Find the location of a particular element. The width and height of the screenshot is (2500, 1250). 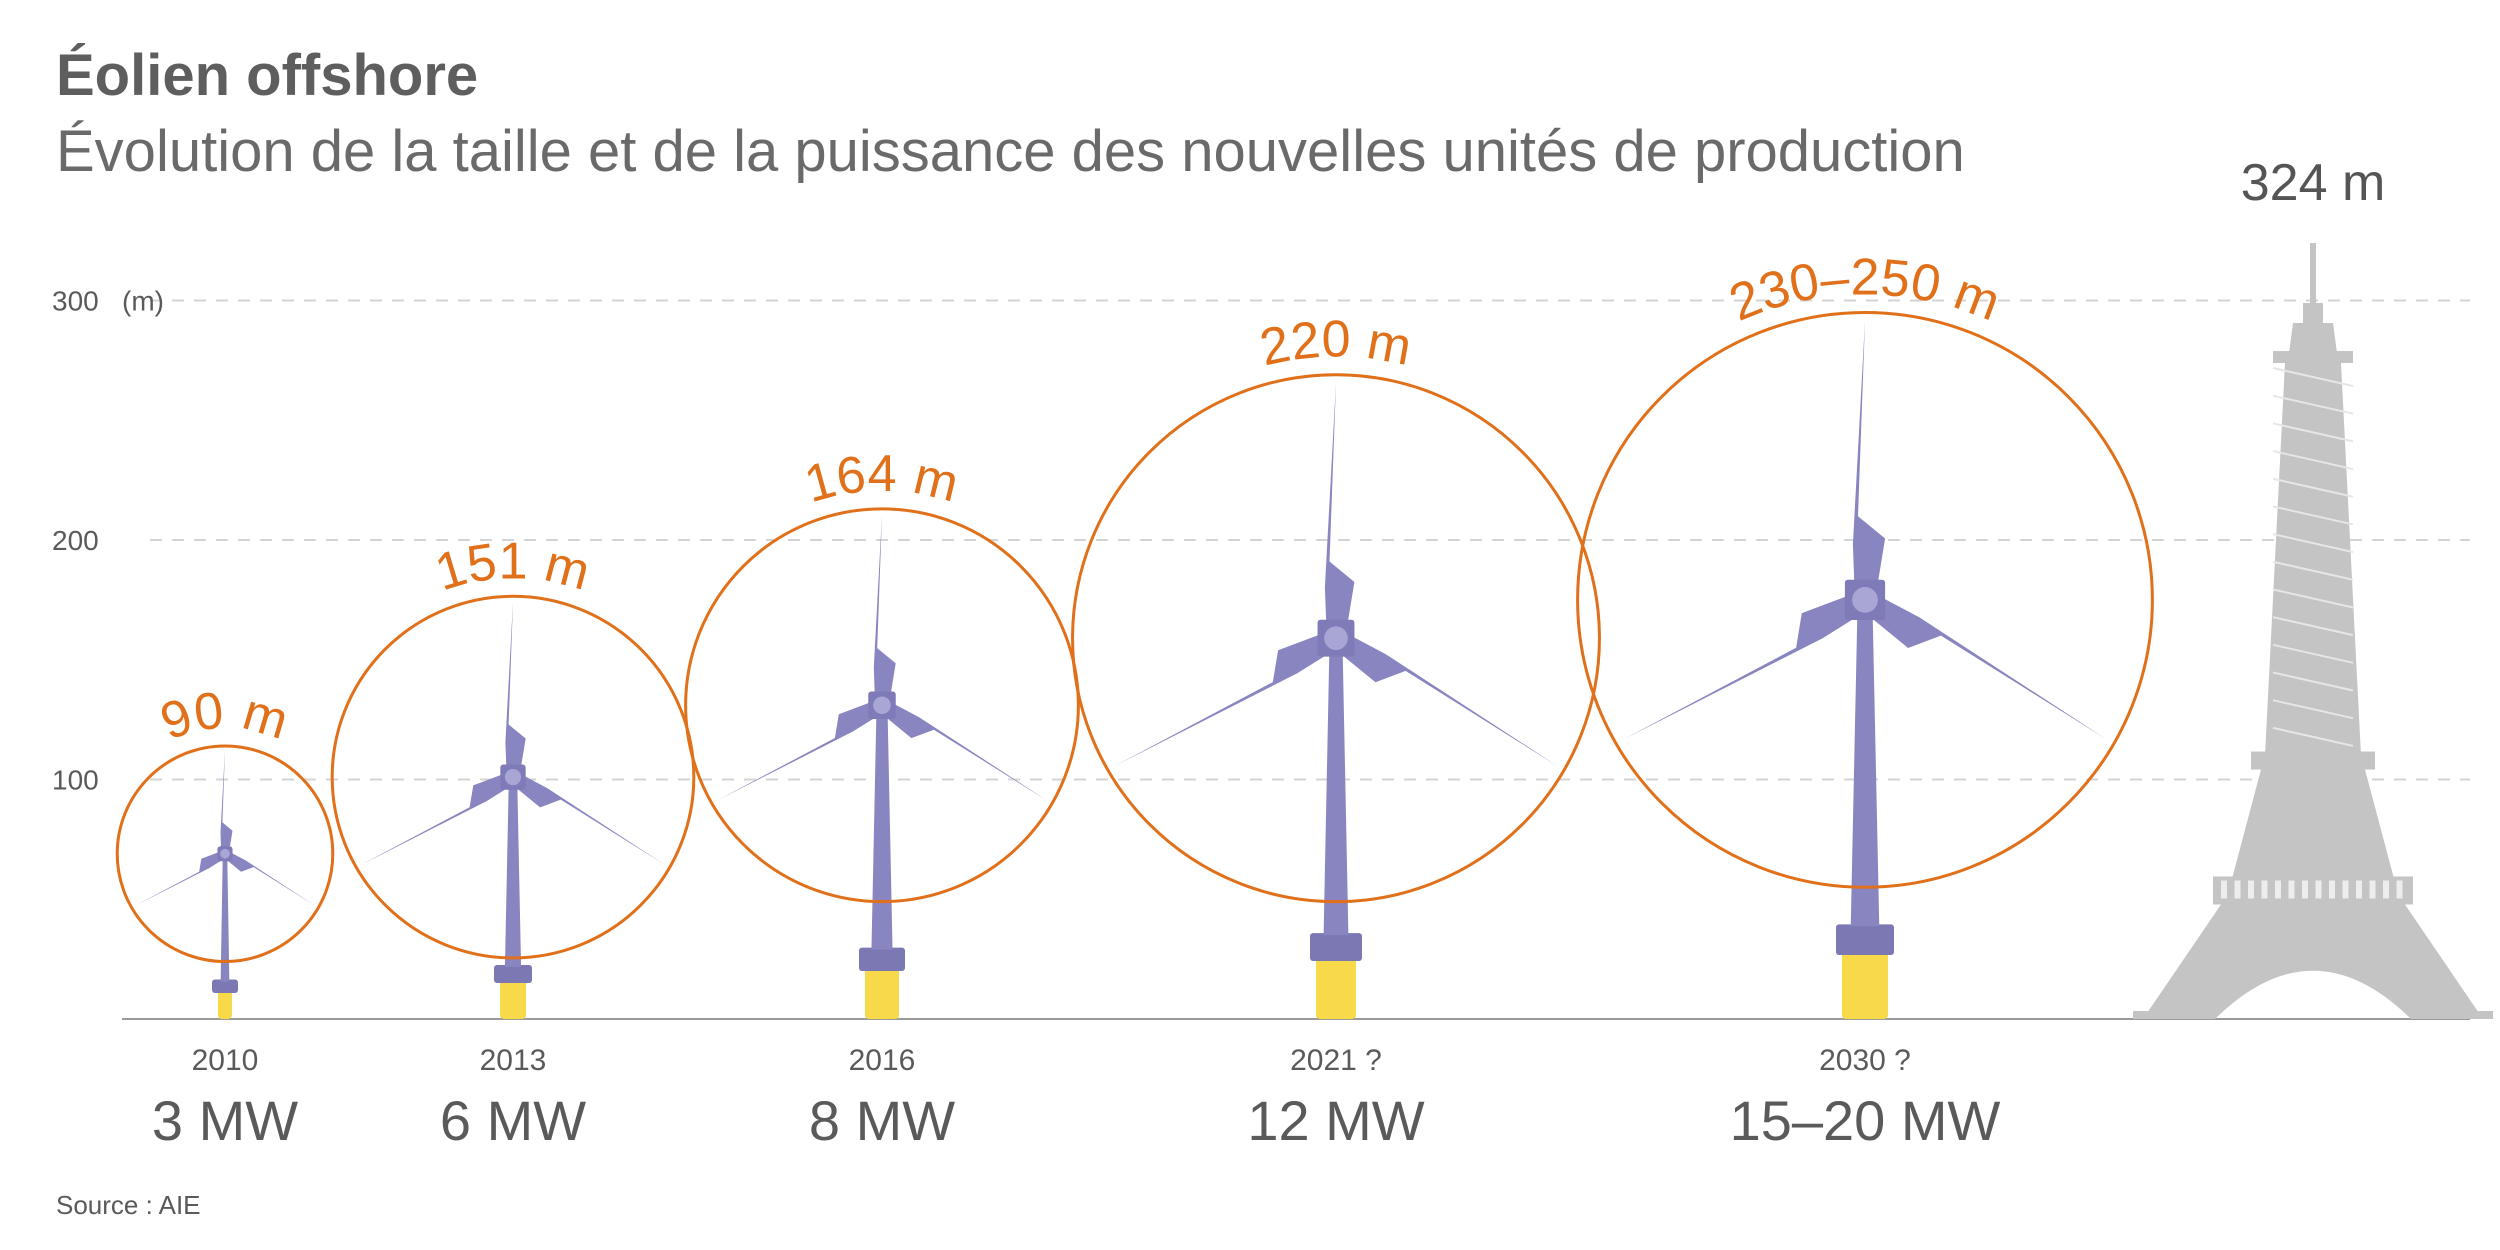

tower-second-platform is located at coordinates (2313, 760).